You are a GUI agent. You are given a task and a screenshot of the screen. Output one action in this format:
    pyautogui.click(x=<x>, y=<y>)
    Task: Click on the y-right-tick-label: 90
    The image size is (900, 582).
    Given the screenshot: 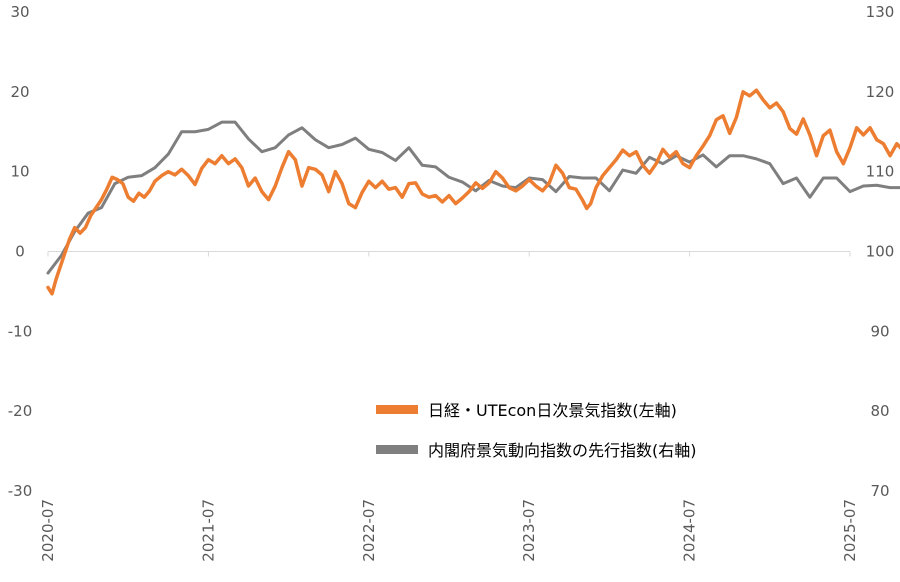 What is the action you would take?
    pyautogui.click(x=879, y=331)
    